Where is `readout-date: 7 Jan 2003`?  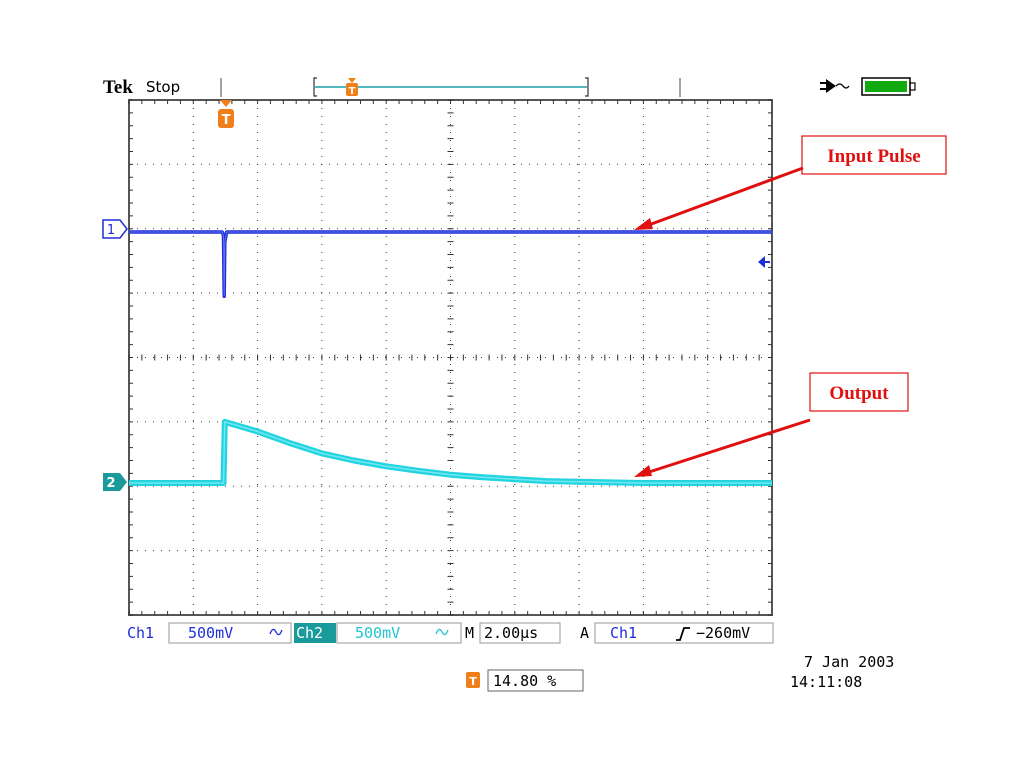
readout-date: 7 Jan 2003 is located at coordinates (849, 662).